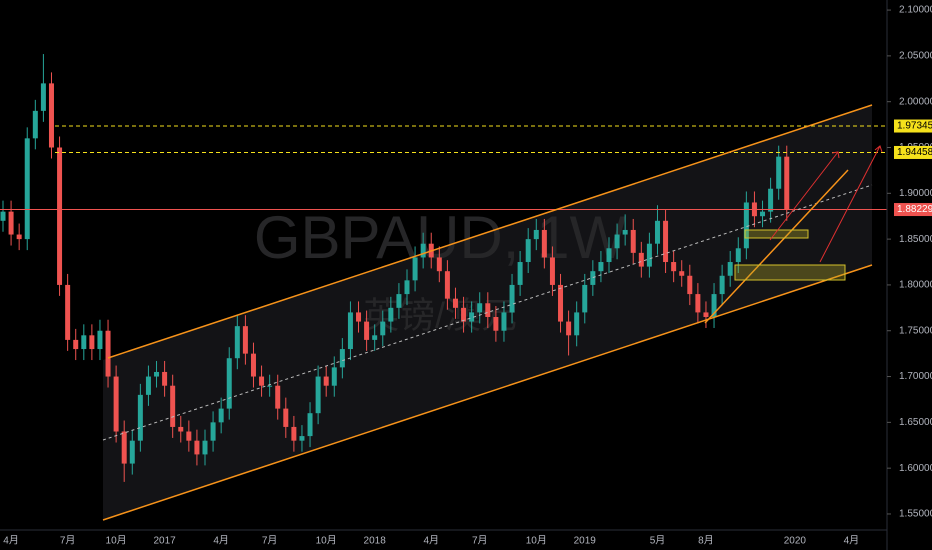 Image resolution: width=932 pixels, height=550 pixels. I want to click on x-tick-label: 2020, so click(795, 541).